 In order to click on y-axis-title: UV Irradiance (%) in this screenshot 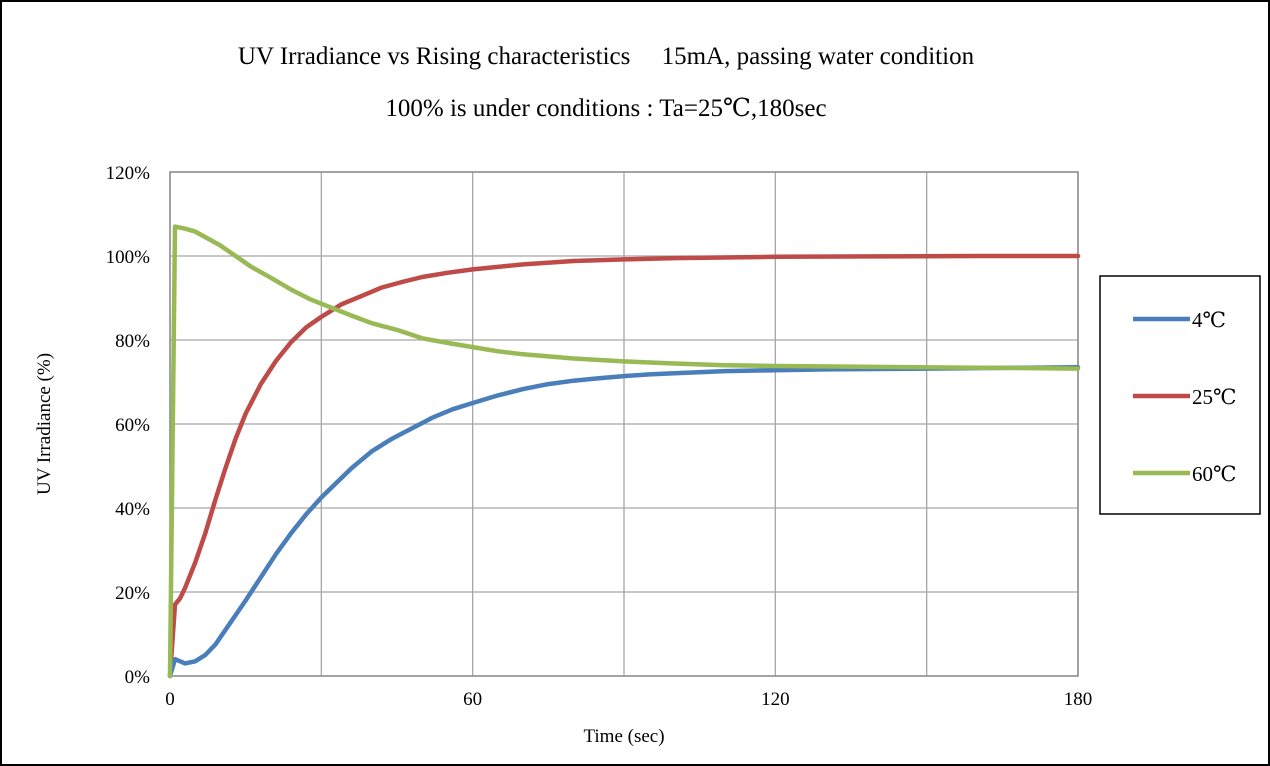, I will do `click(44, 424)`.